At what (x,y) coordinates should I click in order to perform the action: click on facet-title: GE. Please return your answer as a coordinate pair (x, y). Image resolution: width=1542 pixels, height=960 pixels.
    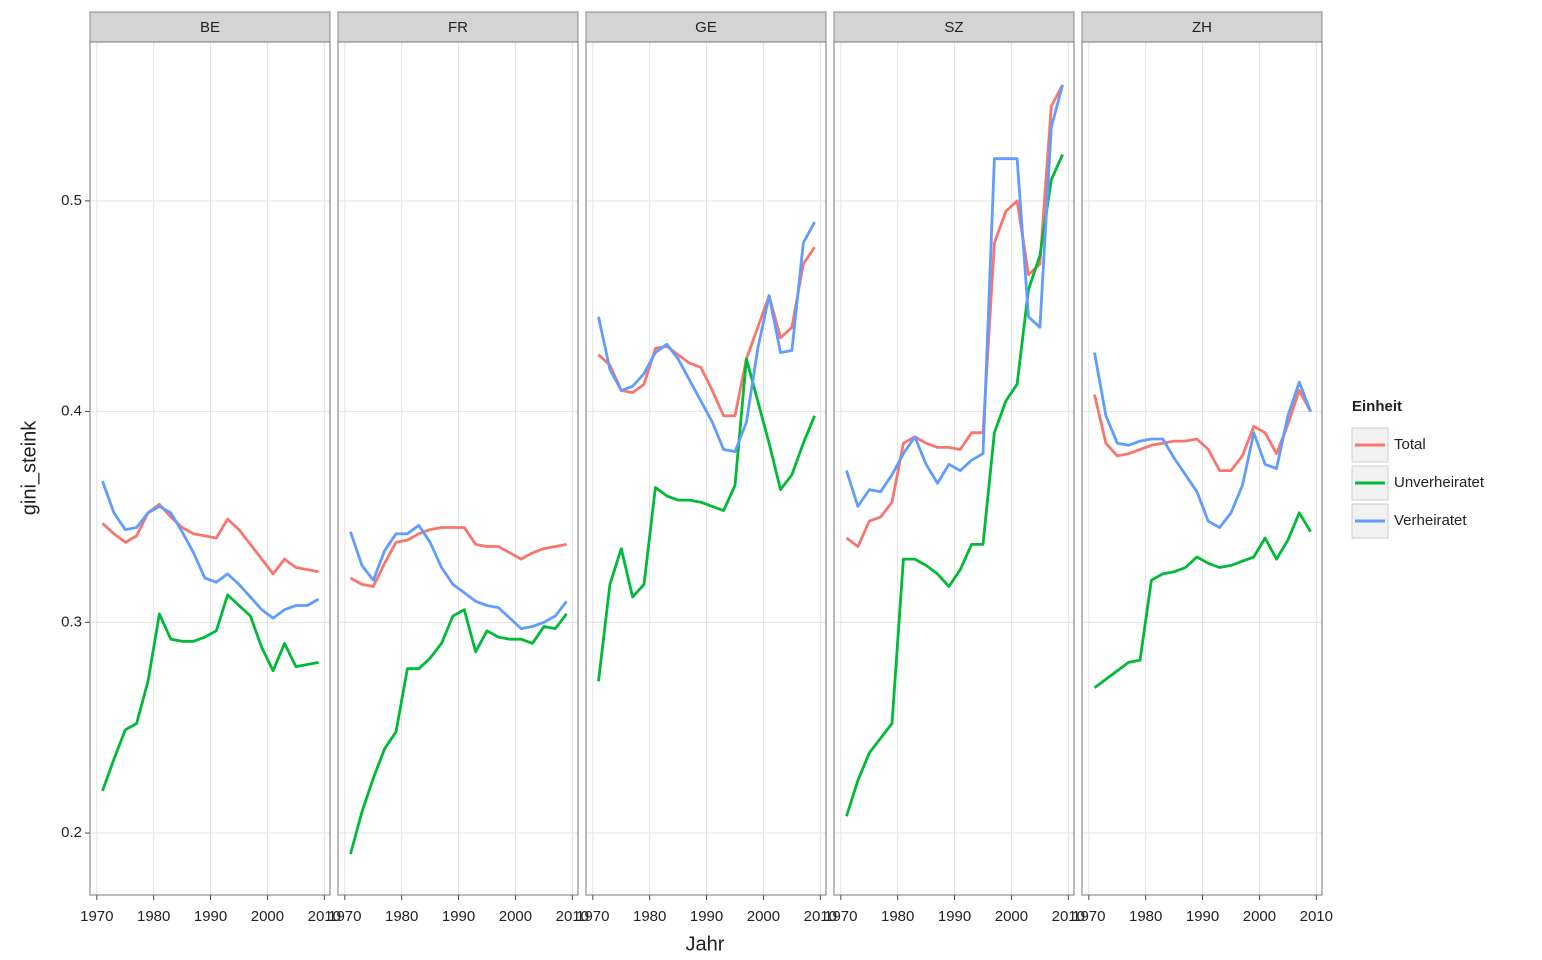
    Looking at the image, I should click on (706, 27).